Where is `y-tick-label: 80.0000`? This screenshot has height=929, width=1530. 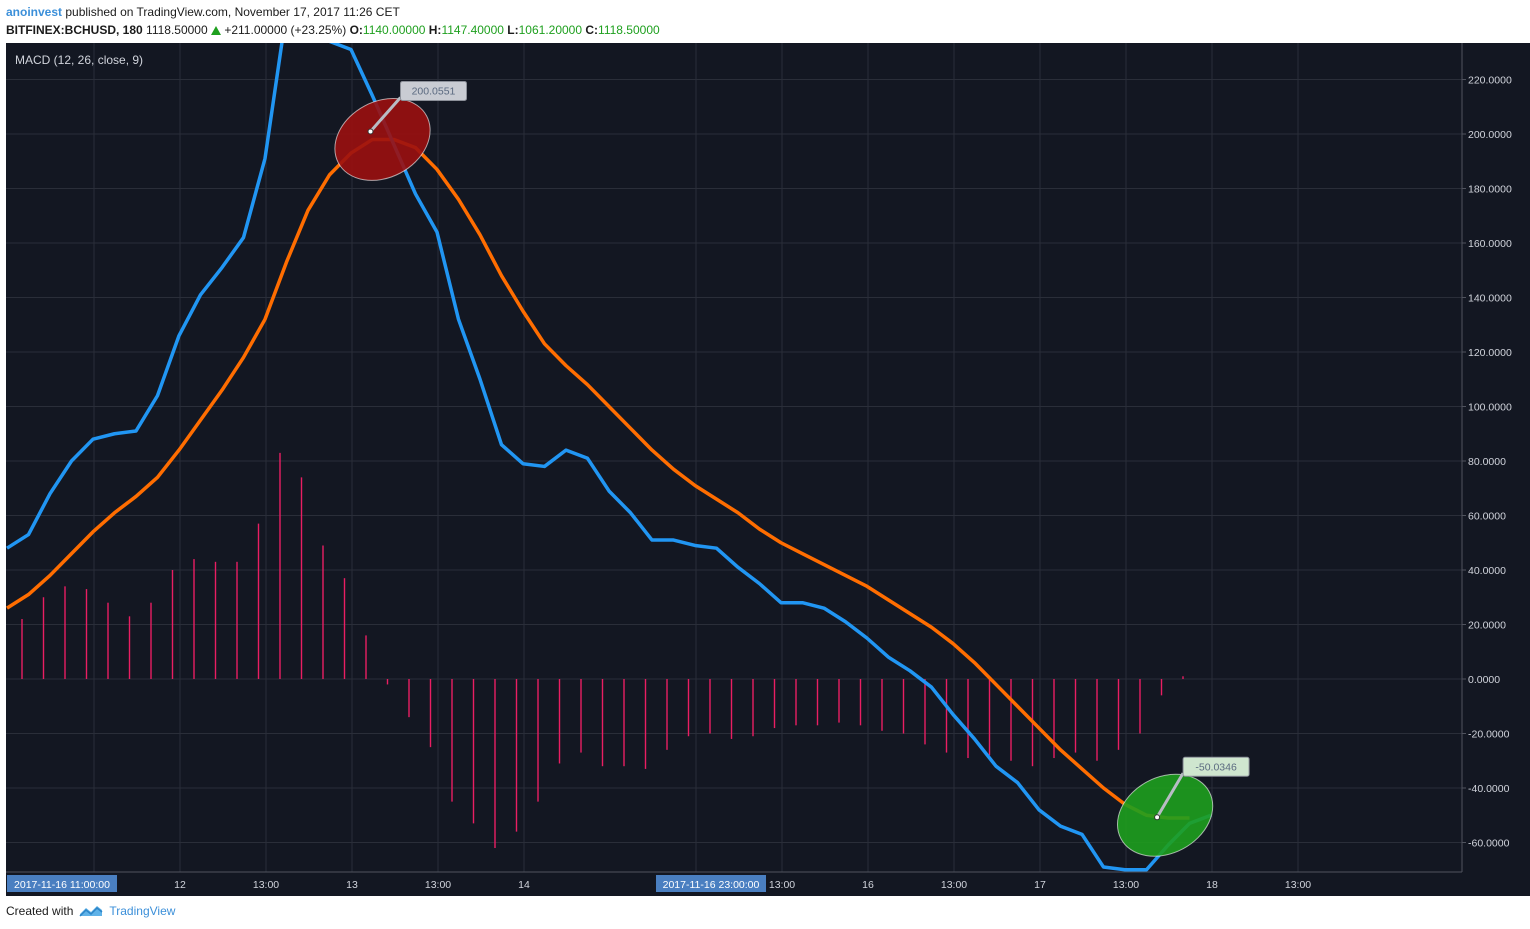 y-tick-label: 80.0000 is located at coordinates (1487, 462).